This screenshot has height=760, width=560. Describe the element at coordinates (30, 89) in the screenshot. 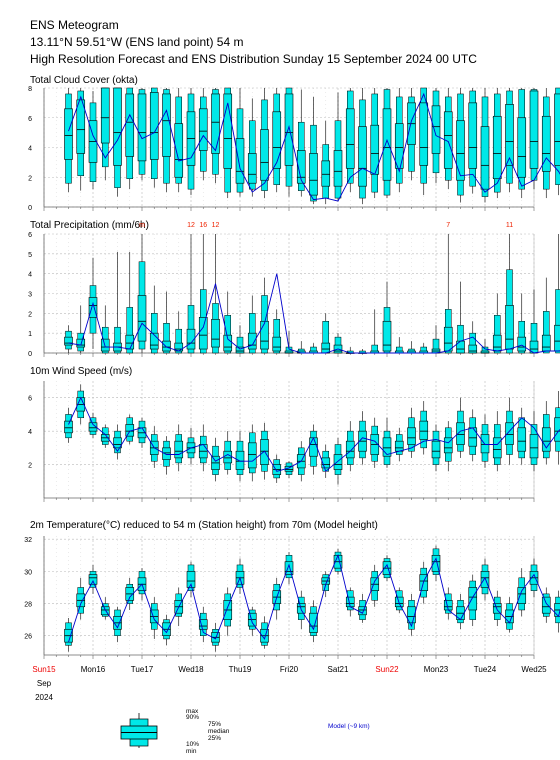

I see `y-tick-label: 8` at that location.